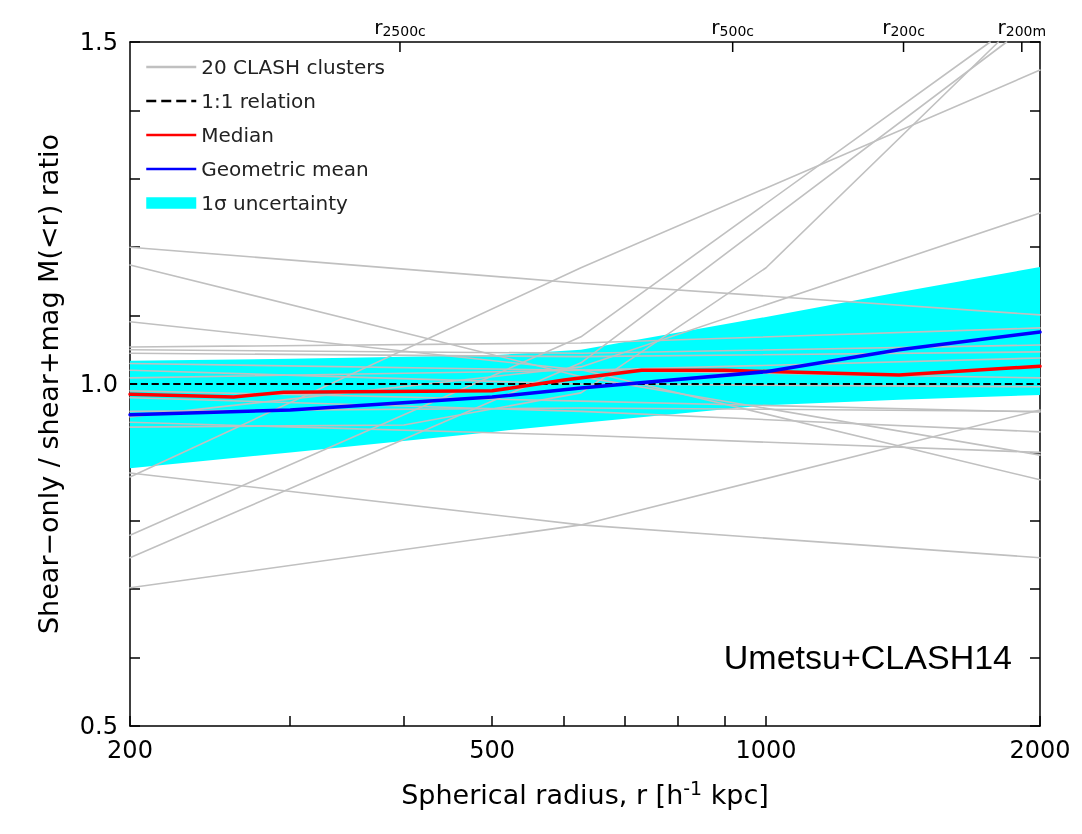 The height and width of the screenshot is (834, 1082). What do you see at coordinates (285, 169) in the screenshot?
I see `legend-label: Geometric mean` at bounding box center [285, 169].